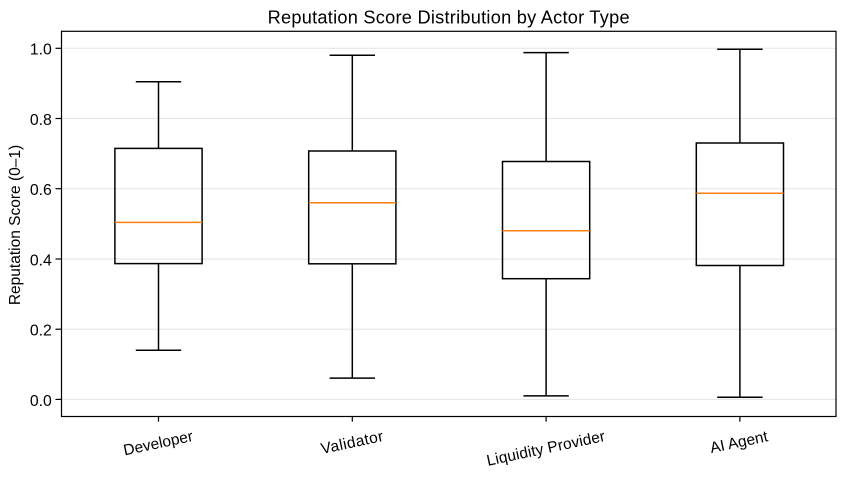 The image size is (846, 481). I want to click on svg-text: 1.0, so click(41, 50).